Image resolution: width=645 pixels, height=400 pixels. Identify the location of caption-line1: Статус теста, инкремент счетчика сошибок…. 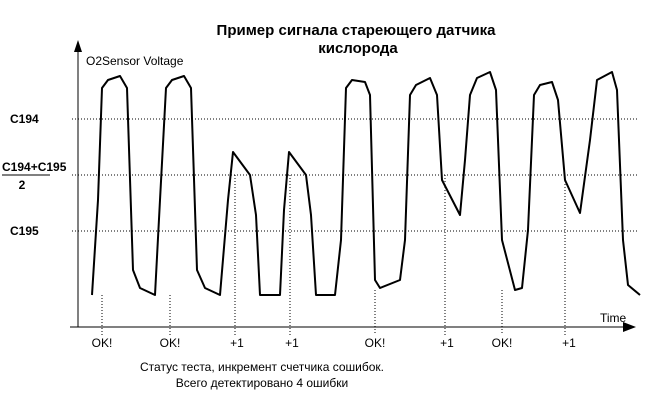
(262, 367).